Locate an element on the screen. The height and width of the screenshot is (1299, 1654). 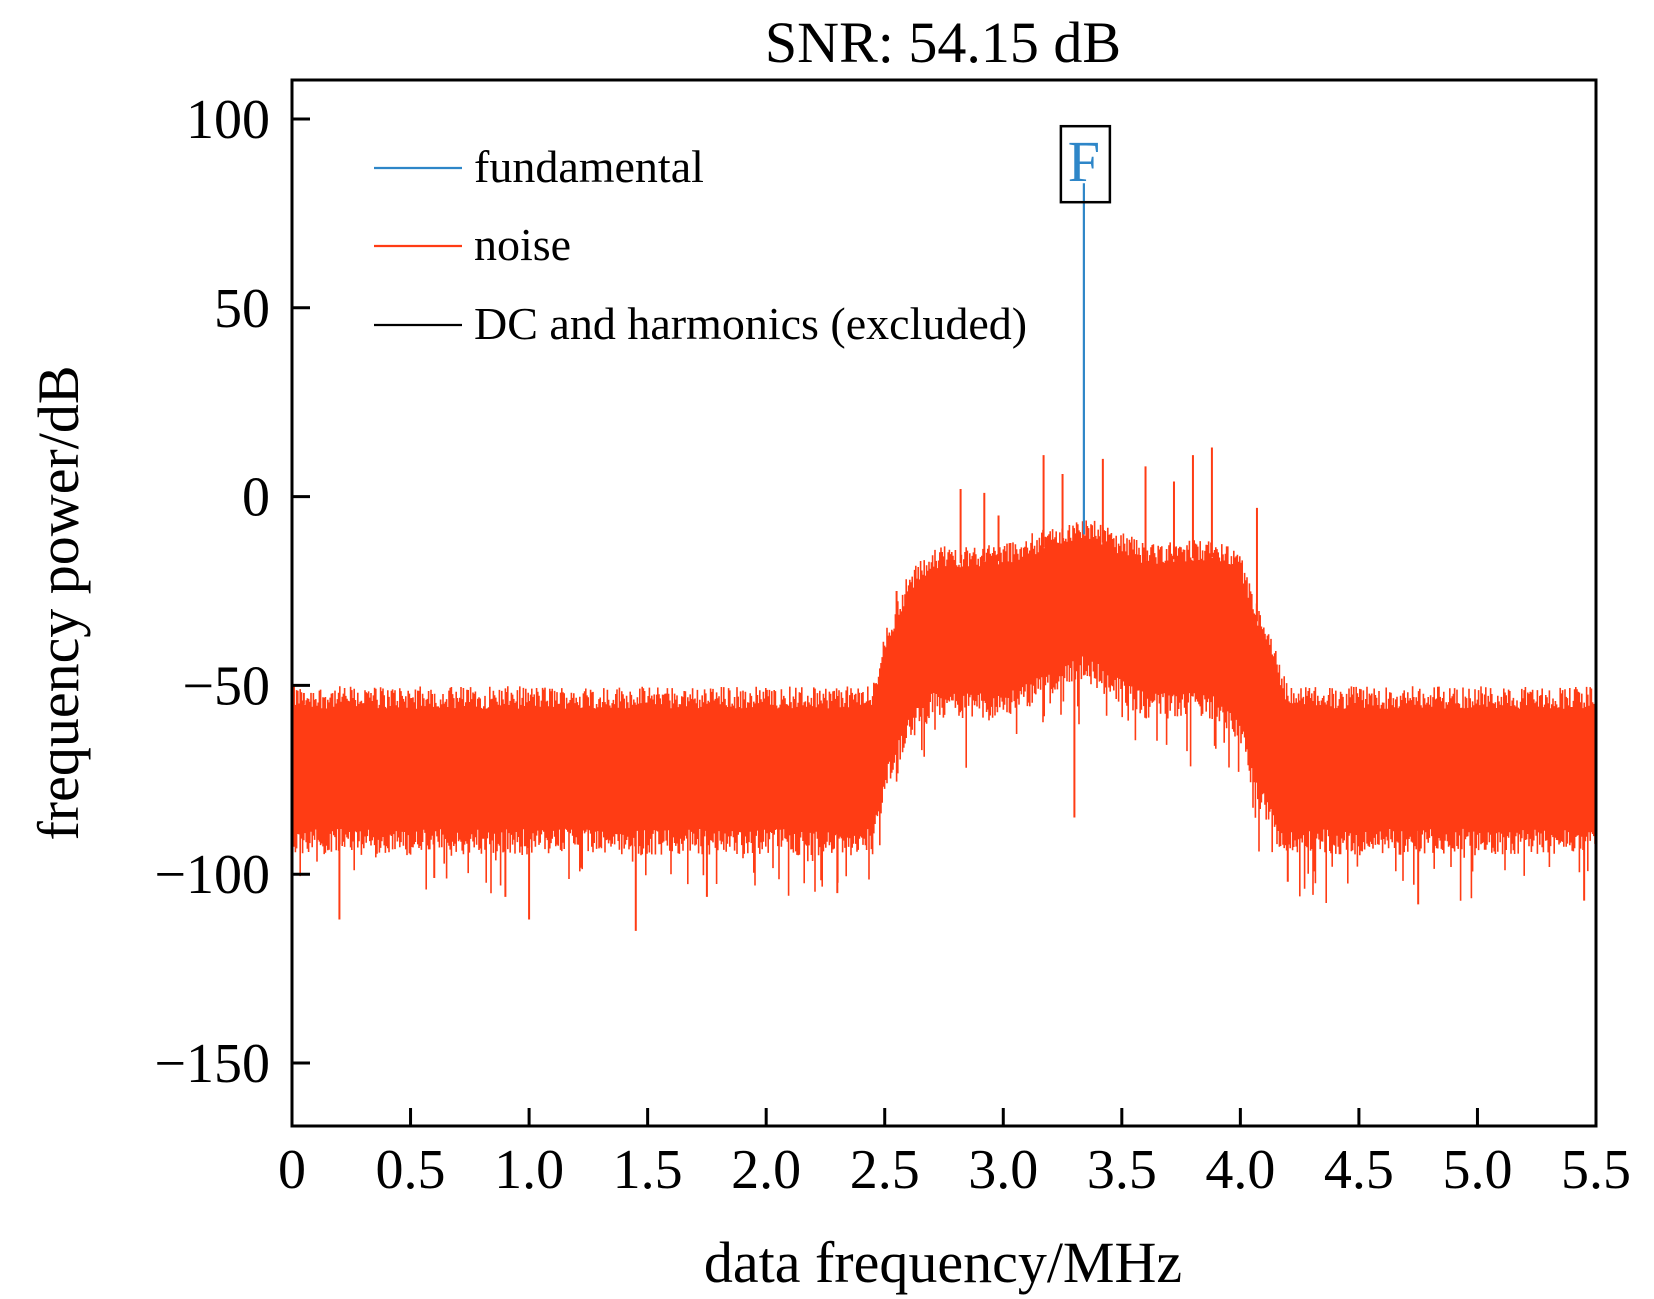
x-tick-label: 2.5 is located at coordinates (885, 1170).